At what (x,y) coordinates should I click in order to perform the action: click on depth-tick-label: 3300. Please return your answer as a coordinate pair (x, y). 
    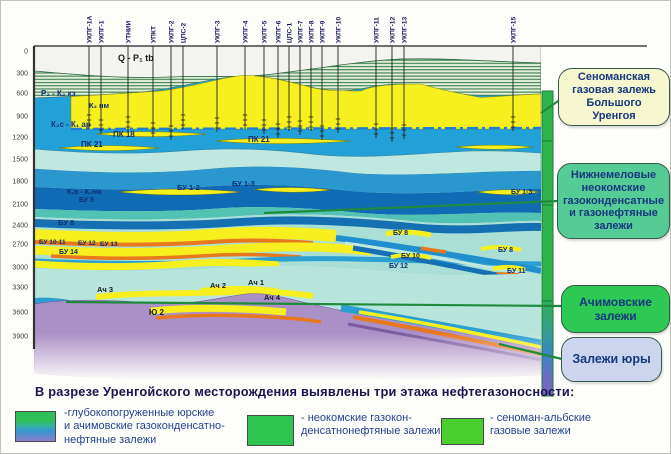
    Looking at the image, I should click on (20, 288).